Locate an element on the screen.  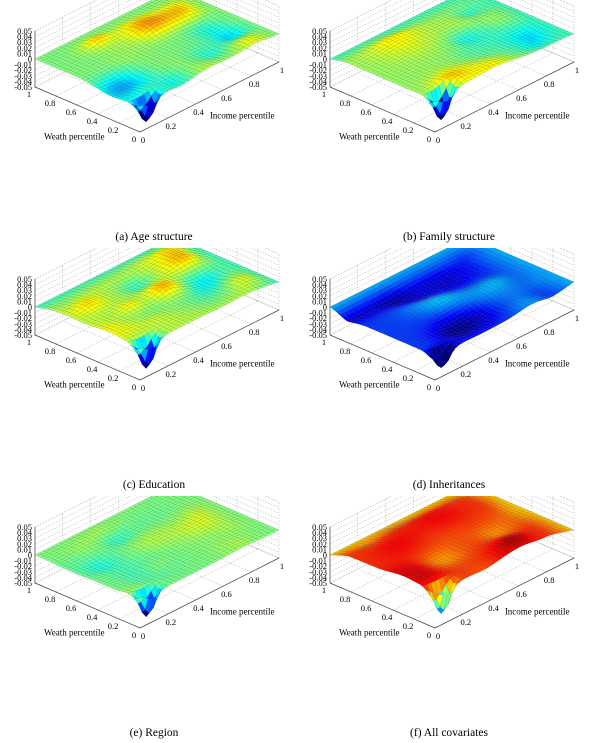
panel-caption: (d) Inheritances is located at coordinates (449, 485).